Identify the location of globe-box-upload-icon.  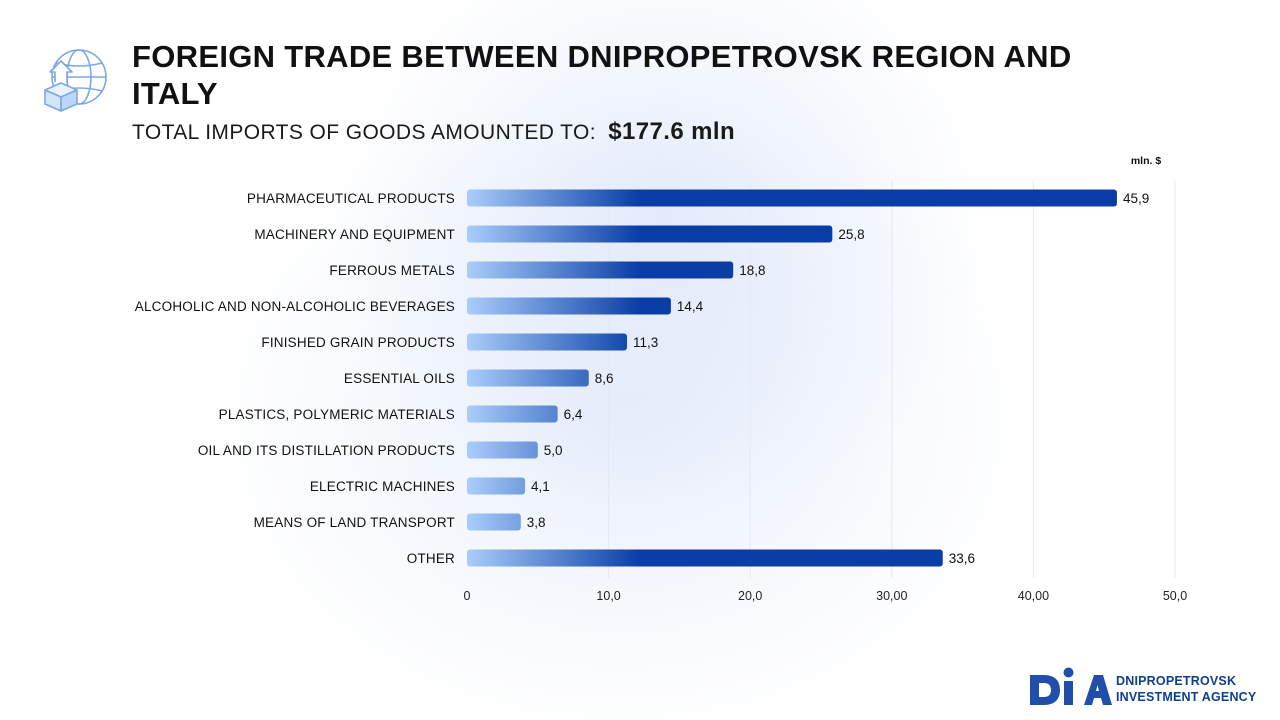
(75, 80).